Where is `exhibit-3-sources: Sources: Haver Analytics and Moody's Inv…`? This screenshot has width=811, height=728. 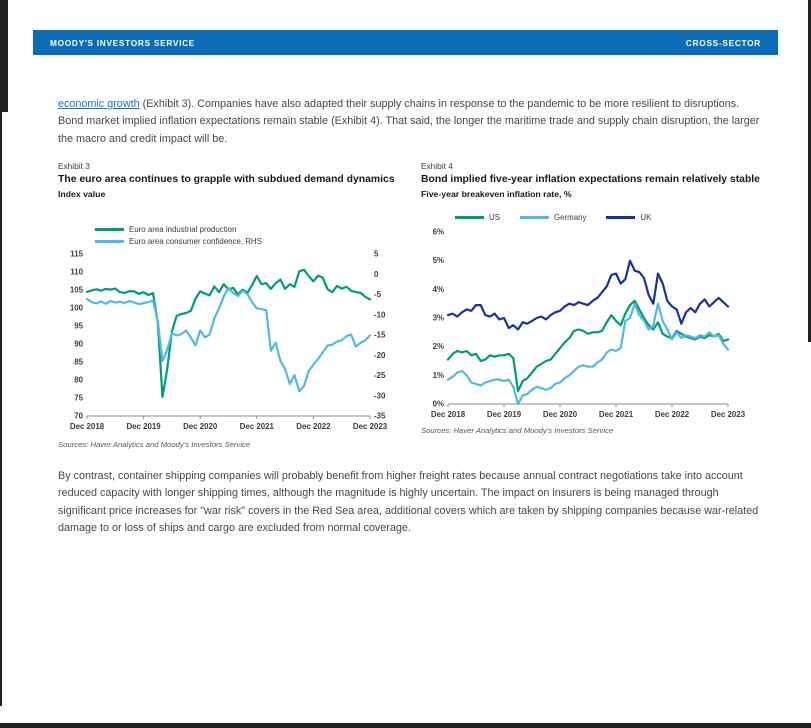 exhibit-3-sources: Sources: Haver Analytics and Moody's Inv… is located at coordinates (154, 444).